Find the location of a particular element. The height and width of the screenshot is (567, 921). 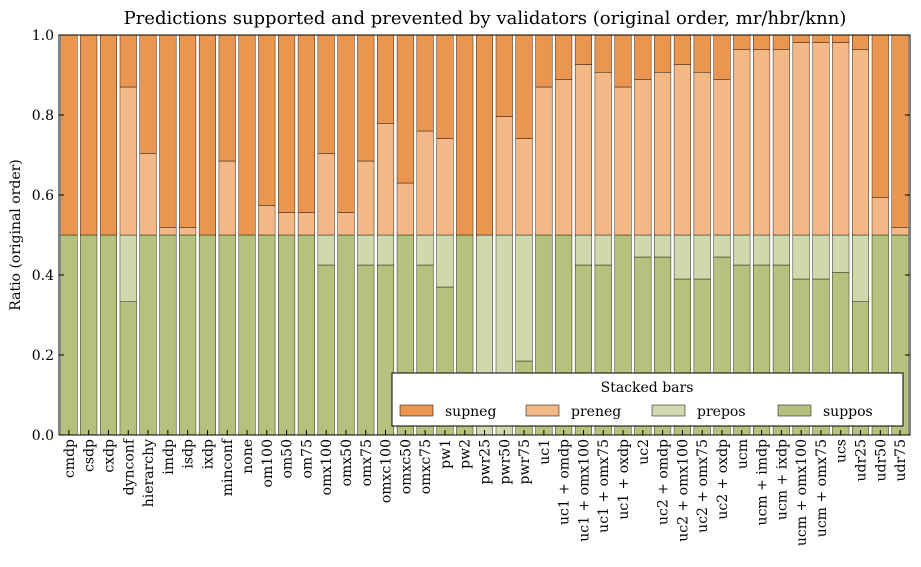

y-tick-label: 0.2 is located at coordinates (43, 356).